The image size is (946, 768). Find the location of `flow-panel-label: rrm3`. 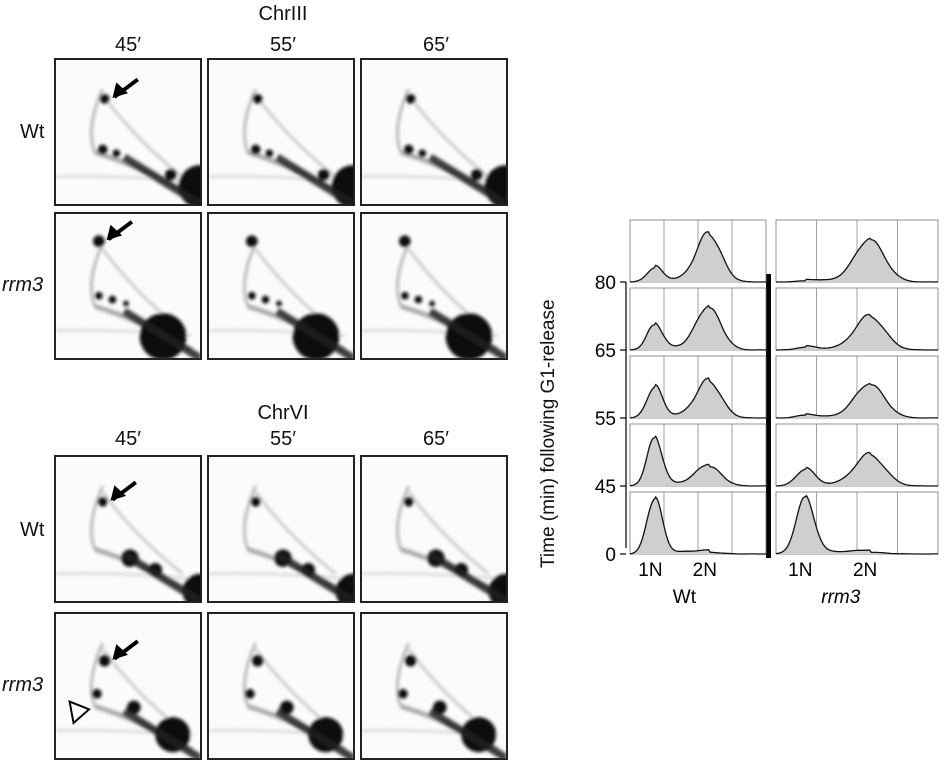

flow-panel-label: rrm3 is located at coordinates (840, 597).